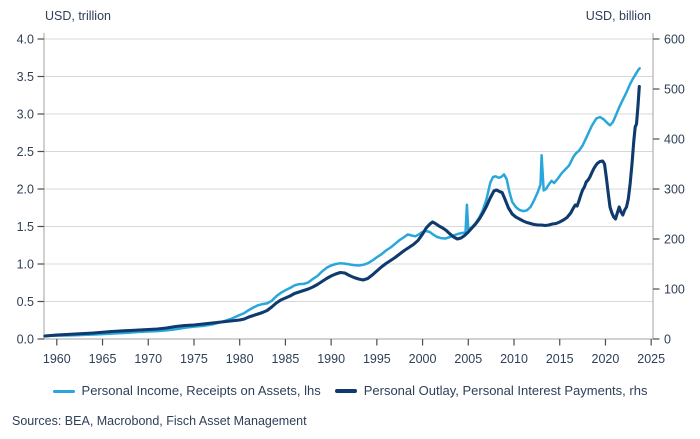  What do you see at coordinates (651, 359) in the screenshot?
I see `x-tick-label: 2025` at bounding box center [651, 359].